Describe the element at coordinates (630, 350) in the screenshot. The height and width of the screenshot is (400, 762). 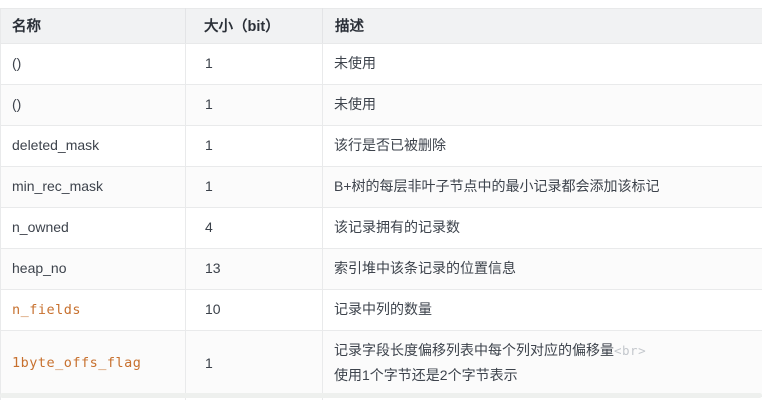
I see `literal-br-tag-text: <br>` at that location.